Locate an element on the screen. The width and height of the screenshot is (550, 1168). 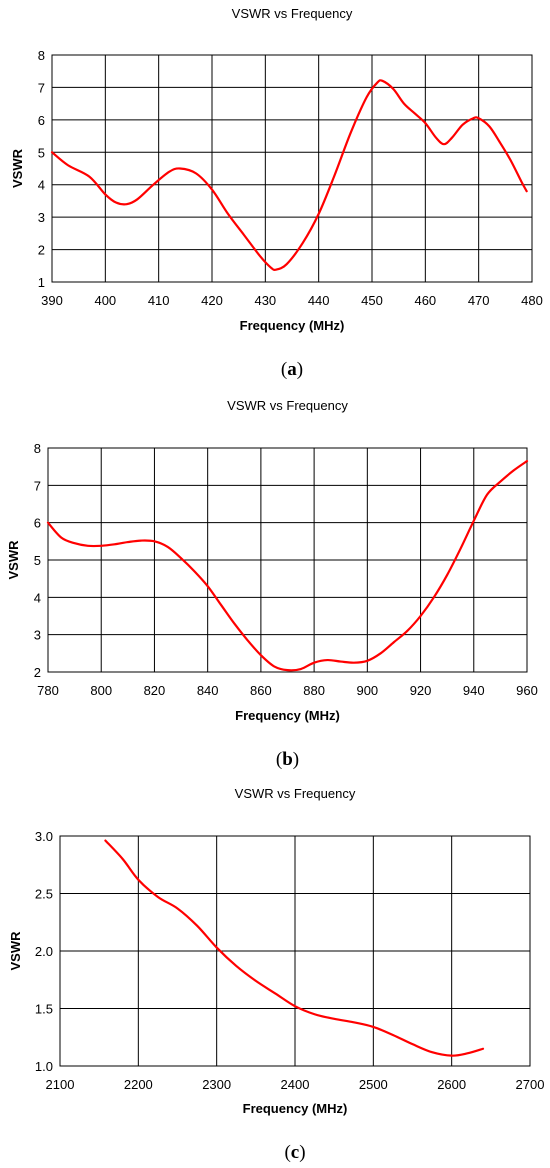
x-tick-label: 460 is located at coordinates (425, 300).